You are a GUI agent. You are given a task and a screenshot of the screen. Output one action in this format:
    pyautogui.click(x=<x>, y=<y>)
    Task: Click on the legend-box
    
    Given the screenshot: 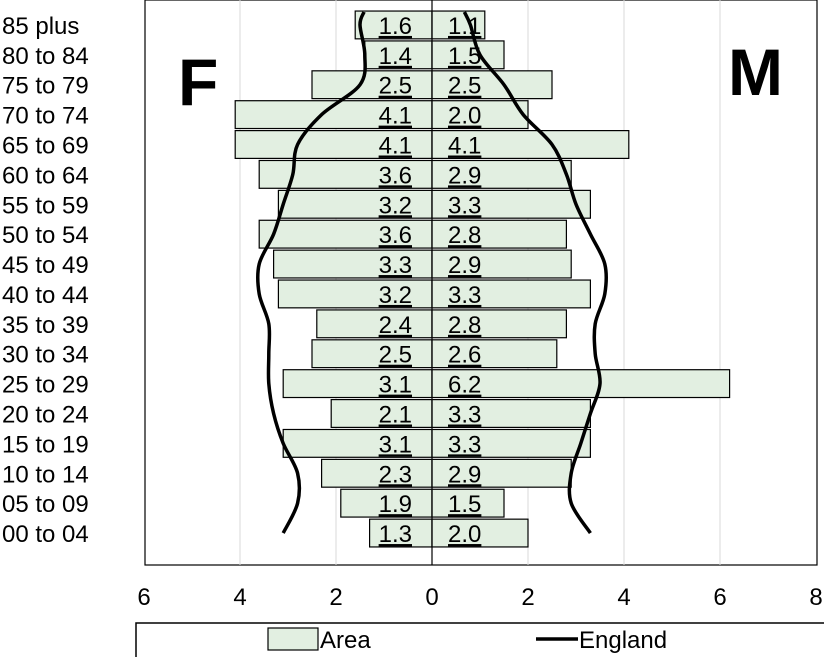 What is the action you would take?
    pyautogui.click(x=479, y=642)
    